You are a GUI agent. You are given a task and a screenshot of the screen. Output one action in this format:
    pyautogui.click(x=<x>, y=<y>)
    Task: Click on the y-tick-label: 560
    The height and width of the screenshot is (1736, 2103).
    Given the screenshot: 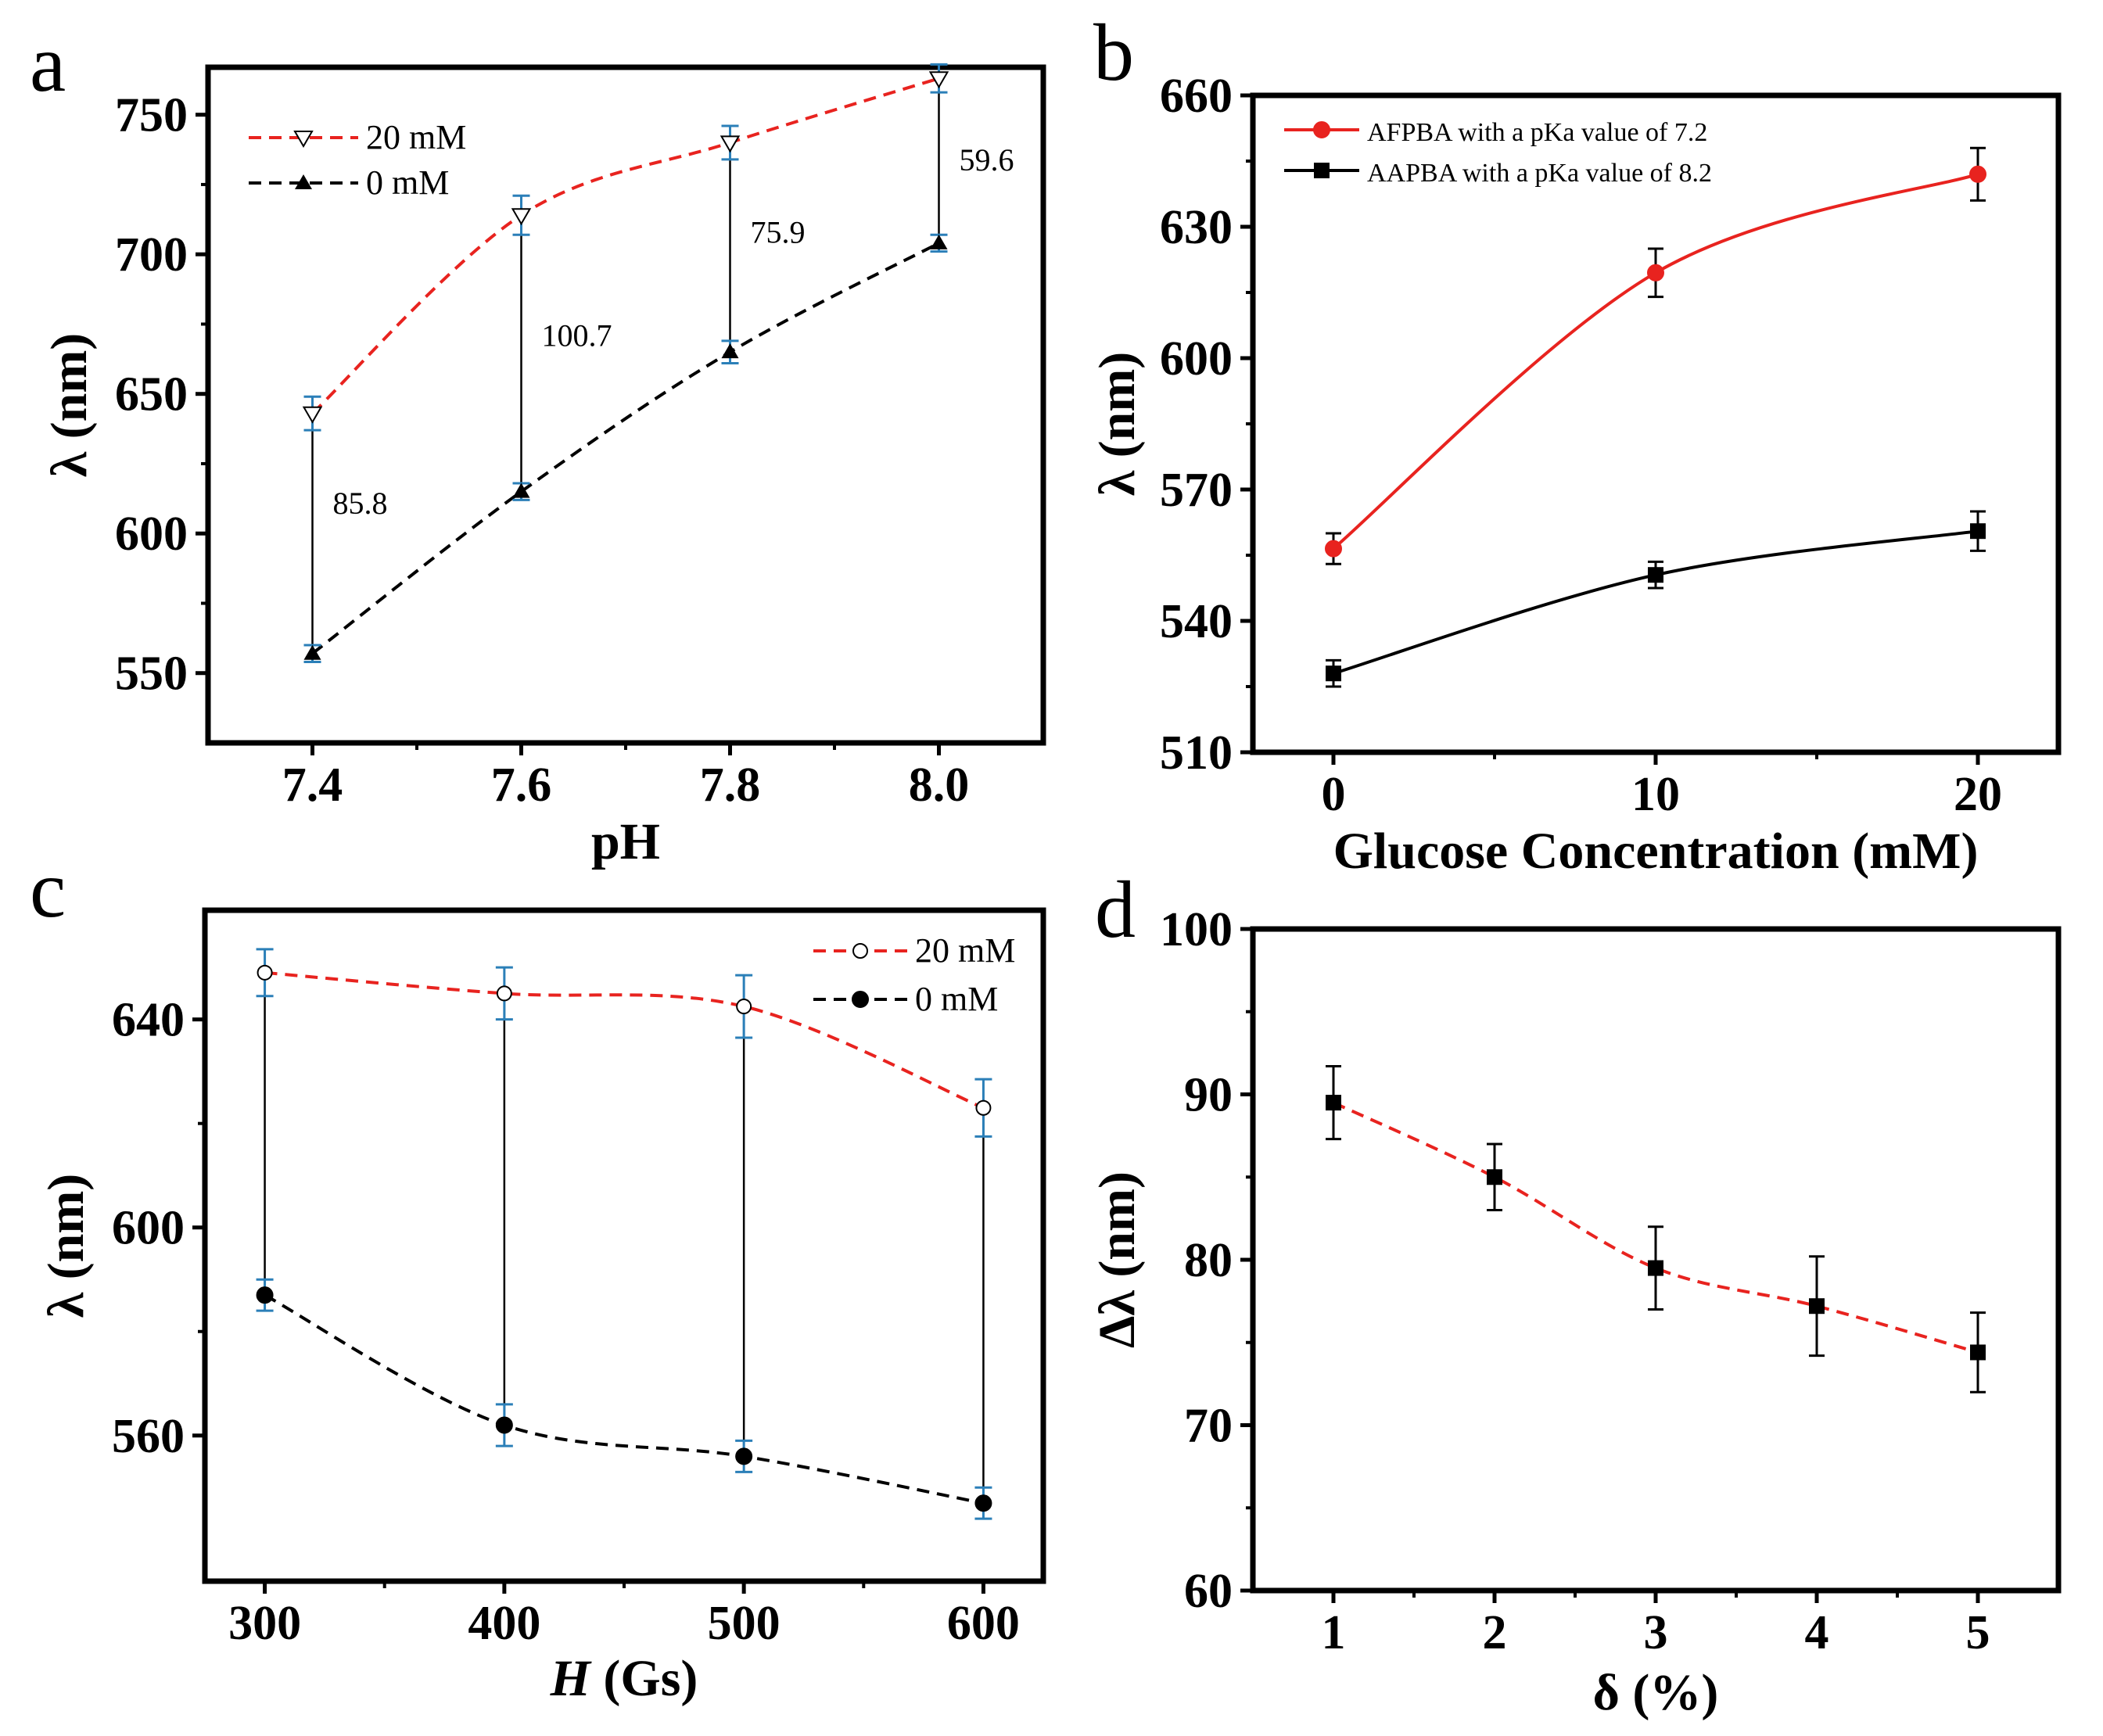 What is the action you would take?
    pyautogui.click(x=148, y=1437)
    